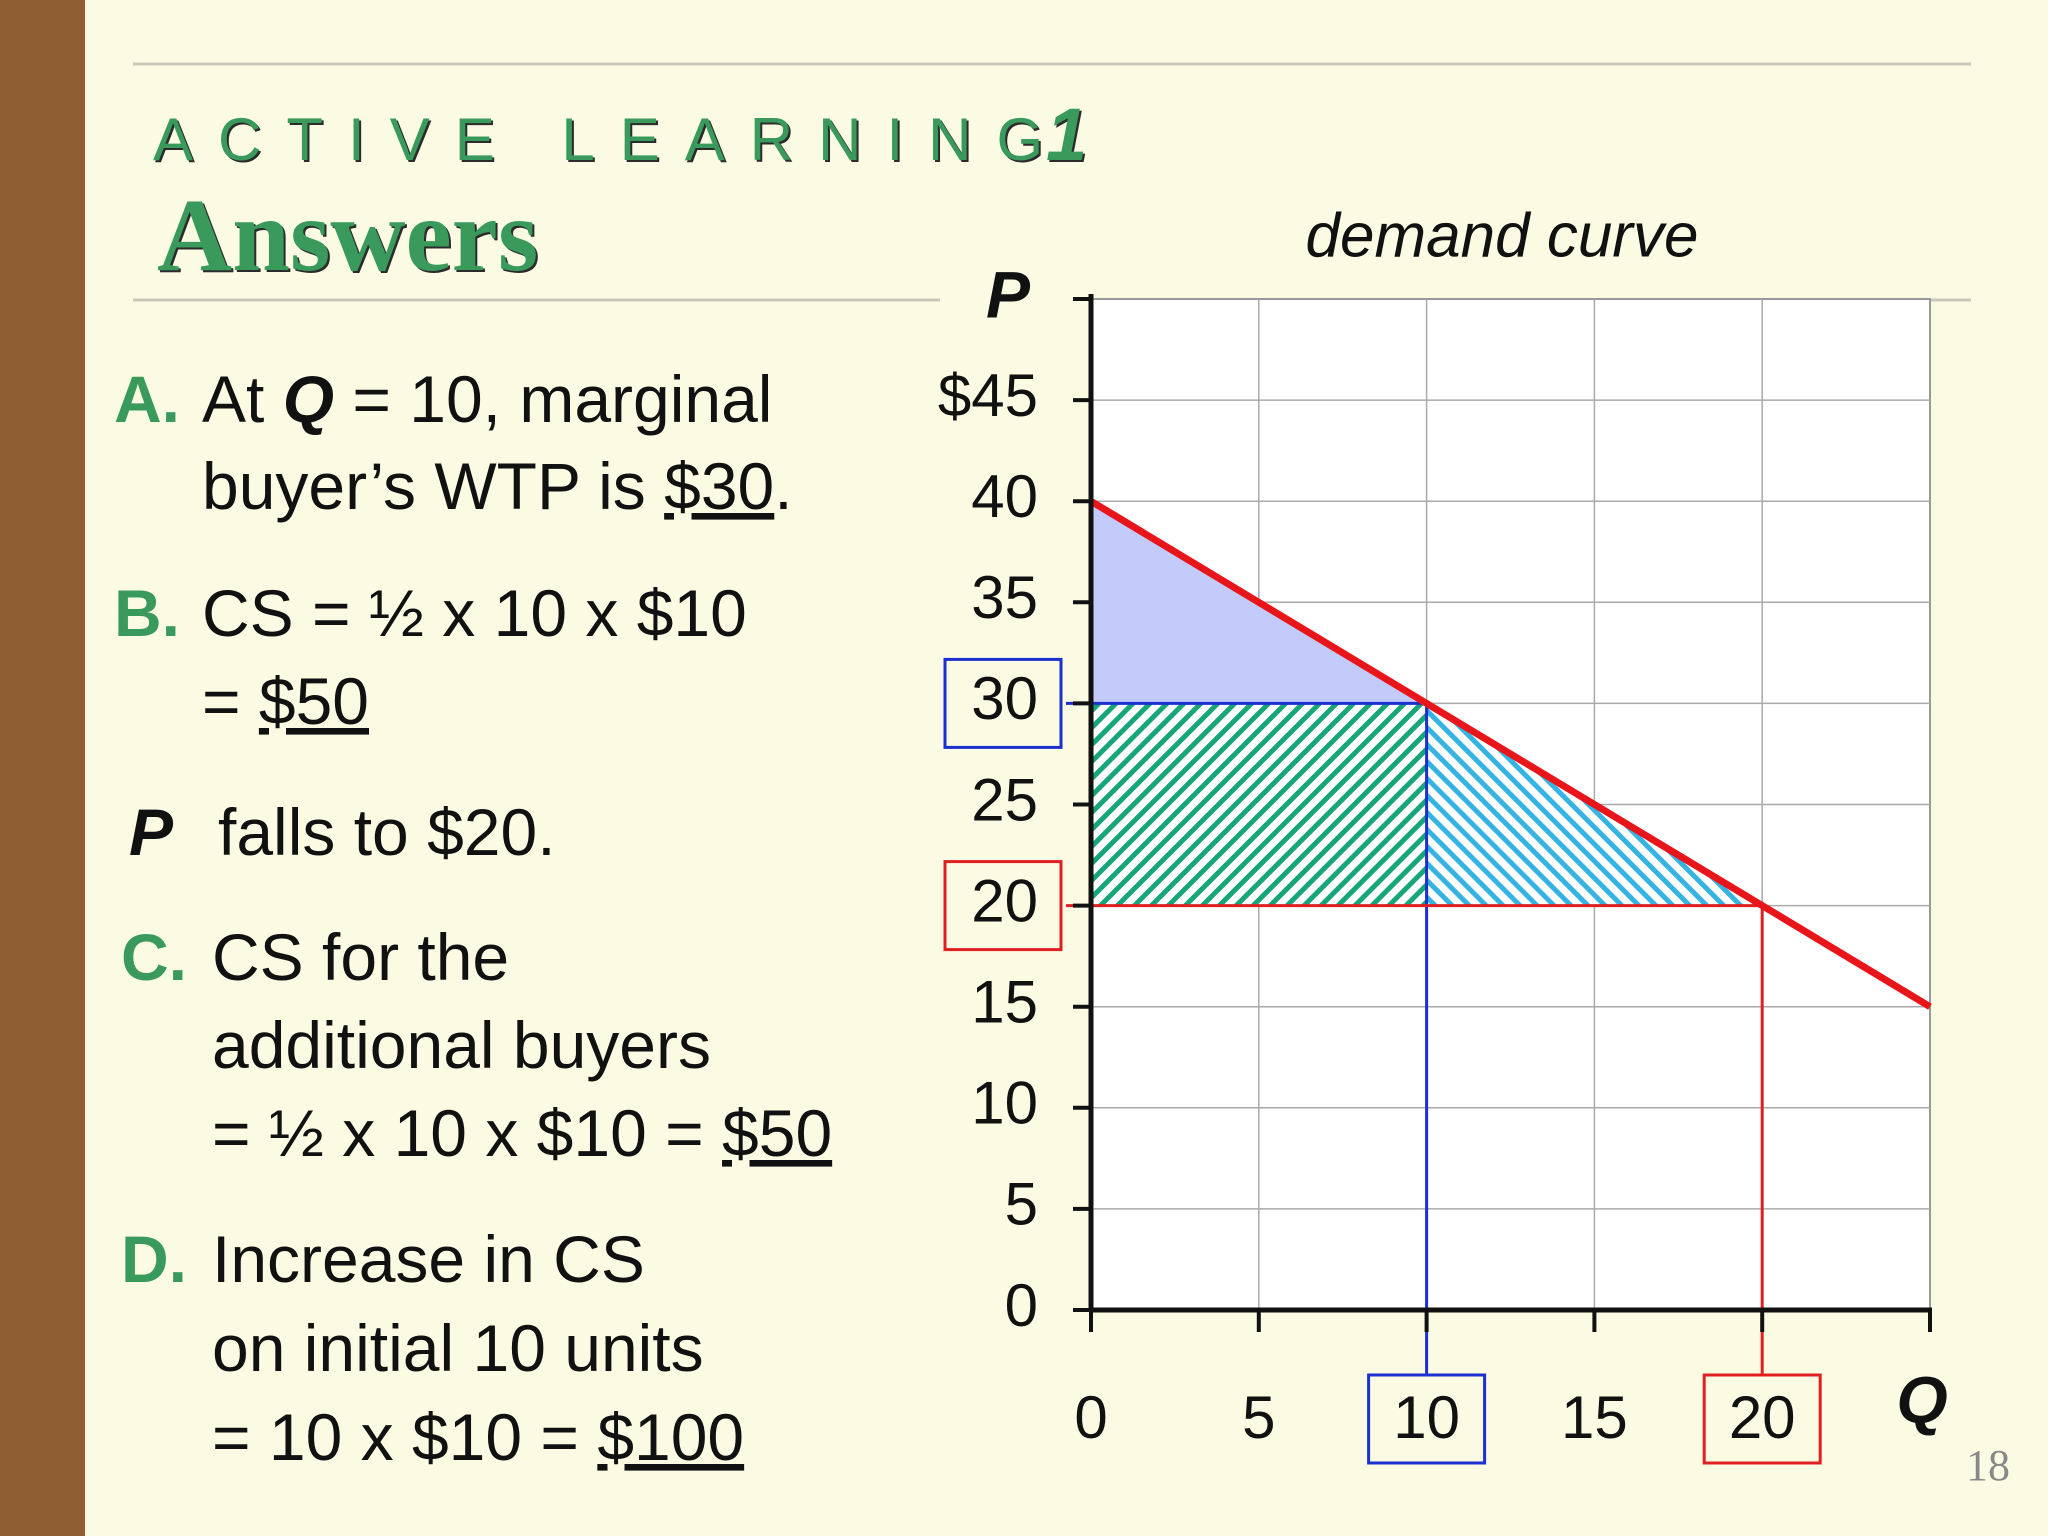 Image resolution: width=2048 pixels, height=1536 pixels. Describe the element at coordinates (487, 399) in the screenshot. I see `item-line: At Q = 10, marginal` at that location.